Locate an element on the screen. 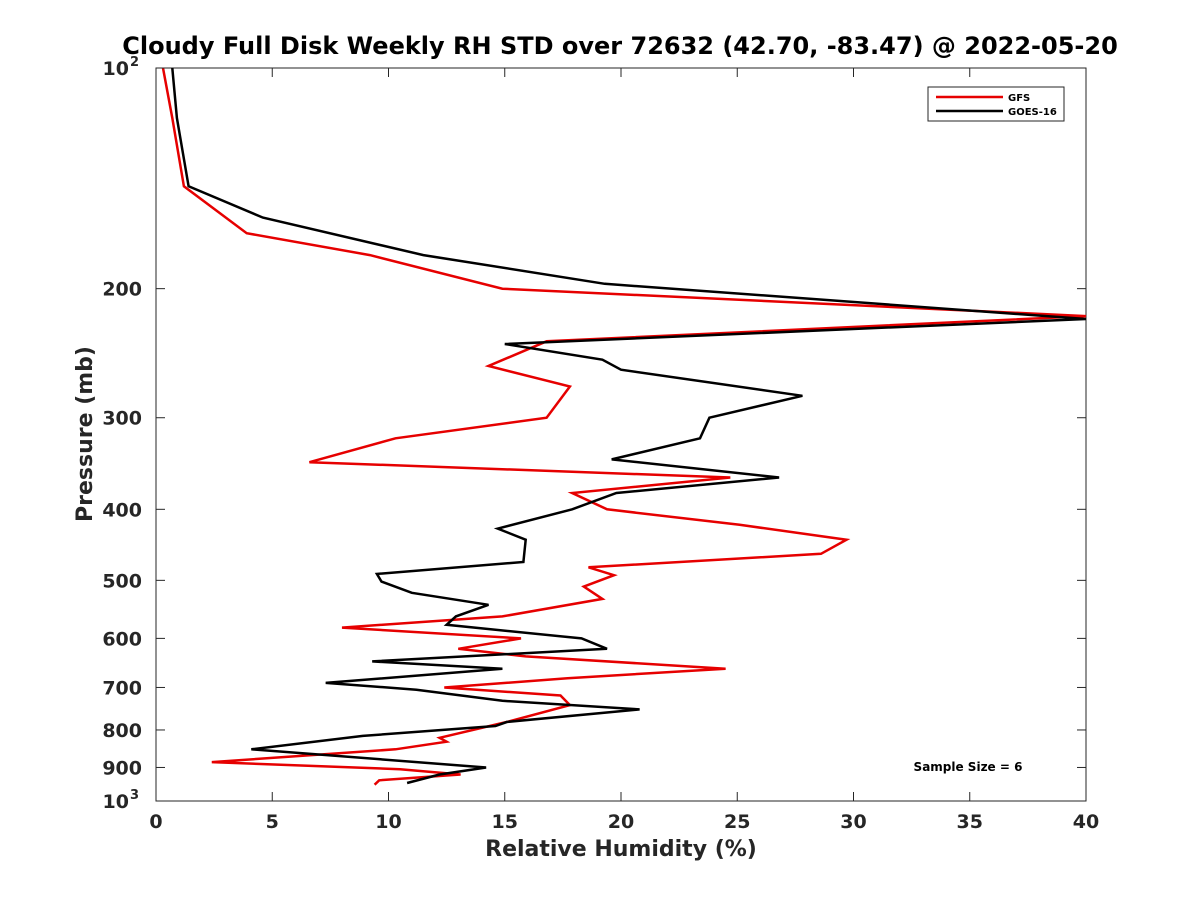 The height and width of the screenshot is (900, 1200). y-tick-label: 600 is located at coordinates (122, 639).